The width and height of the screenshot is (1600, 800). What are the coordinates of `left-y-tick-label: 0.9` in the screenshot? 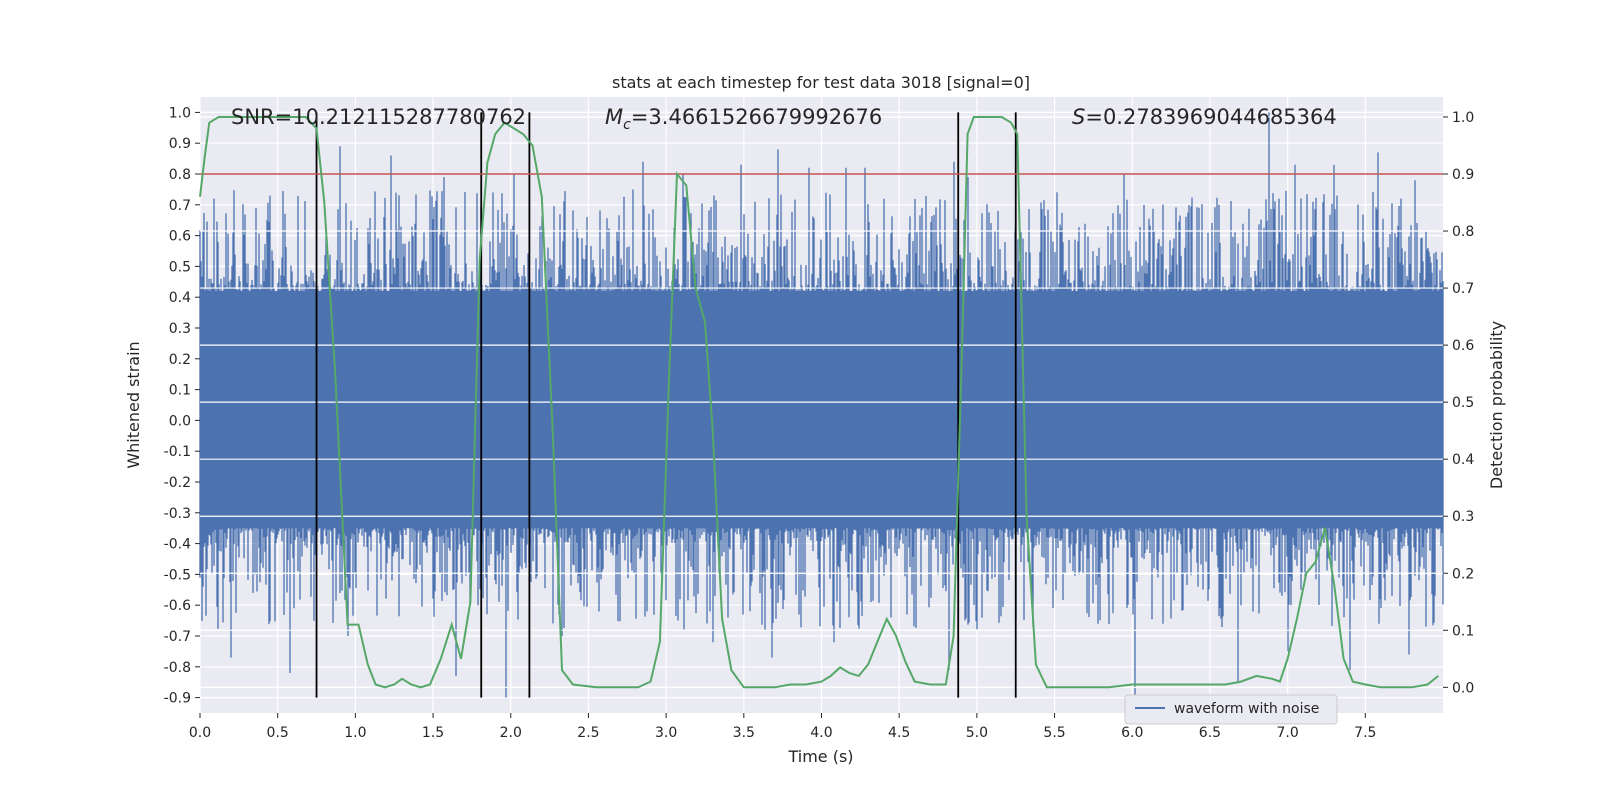 It's located at (180, 144).